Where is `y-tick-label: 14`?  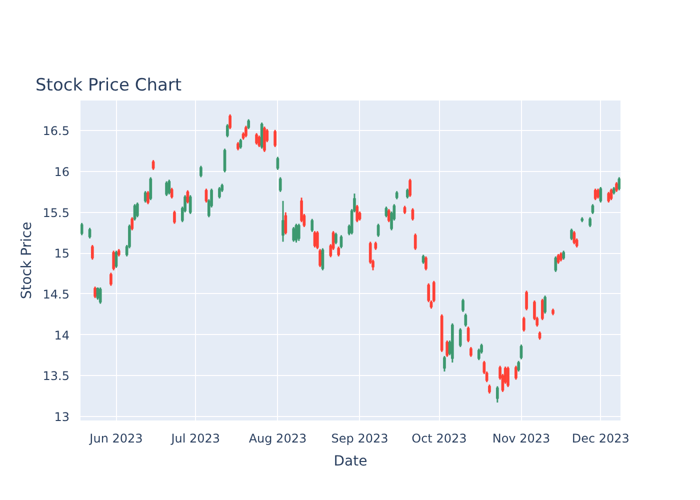 y-tick-label: 14 is located at coordinates (62, 335).